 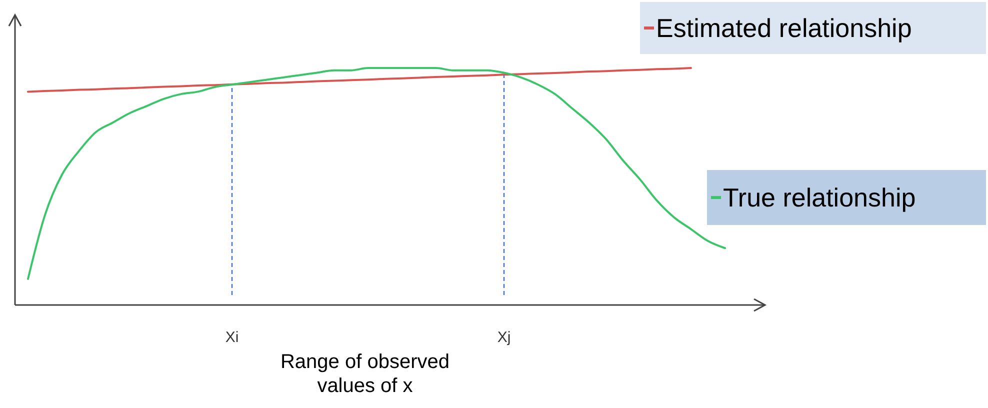 What do you see at coordinates (504, 337) in the screenshot?
I see `x-tick-label: Xj` at bounding box center [504, 337].